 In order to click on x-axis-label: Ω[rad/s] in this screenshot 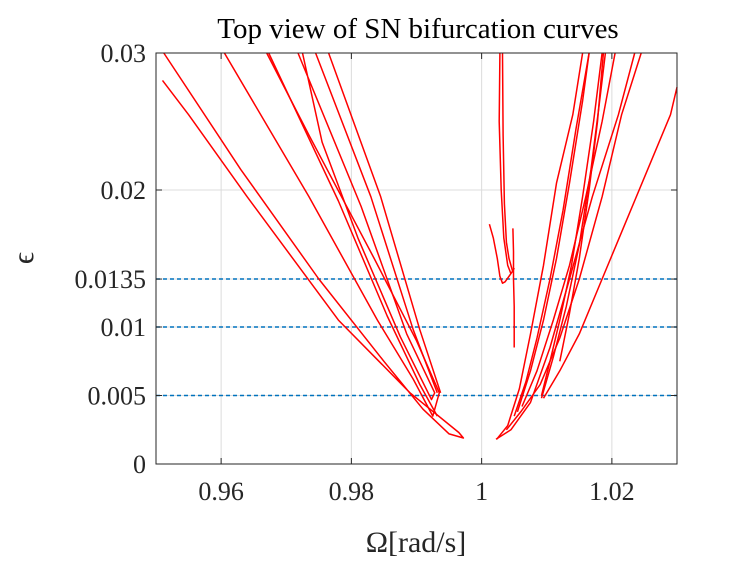, I will do `click(416, 542)`.